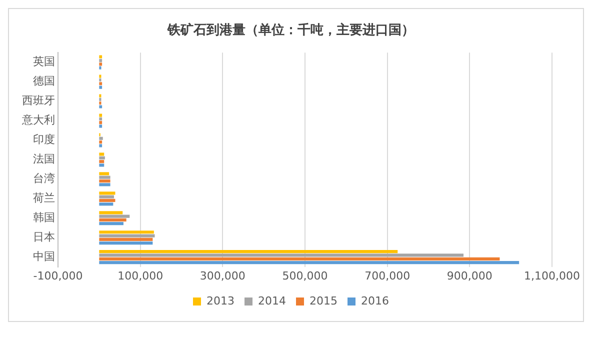  I want to click on x-tick-label: 500,000, so click(305, 275).